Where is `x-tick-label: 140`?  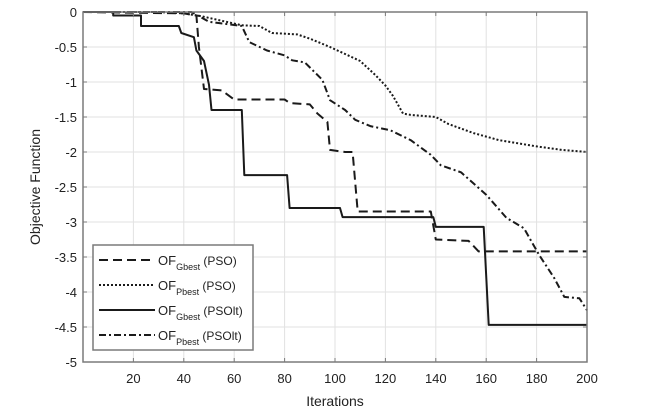 x-tick-label: 140 is located at coordinates (436, 378).